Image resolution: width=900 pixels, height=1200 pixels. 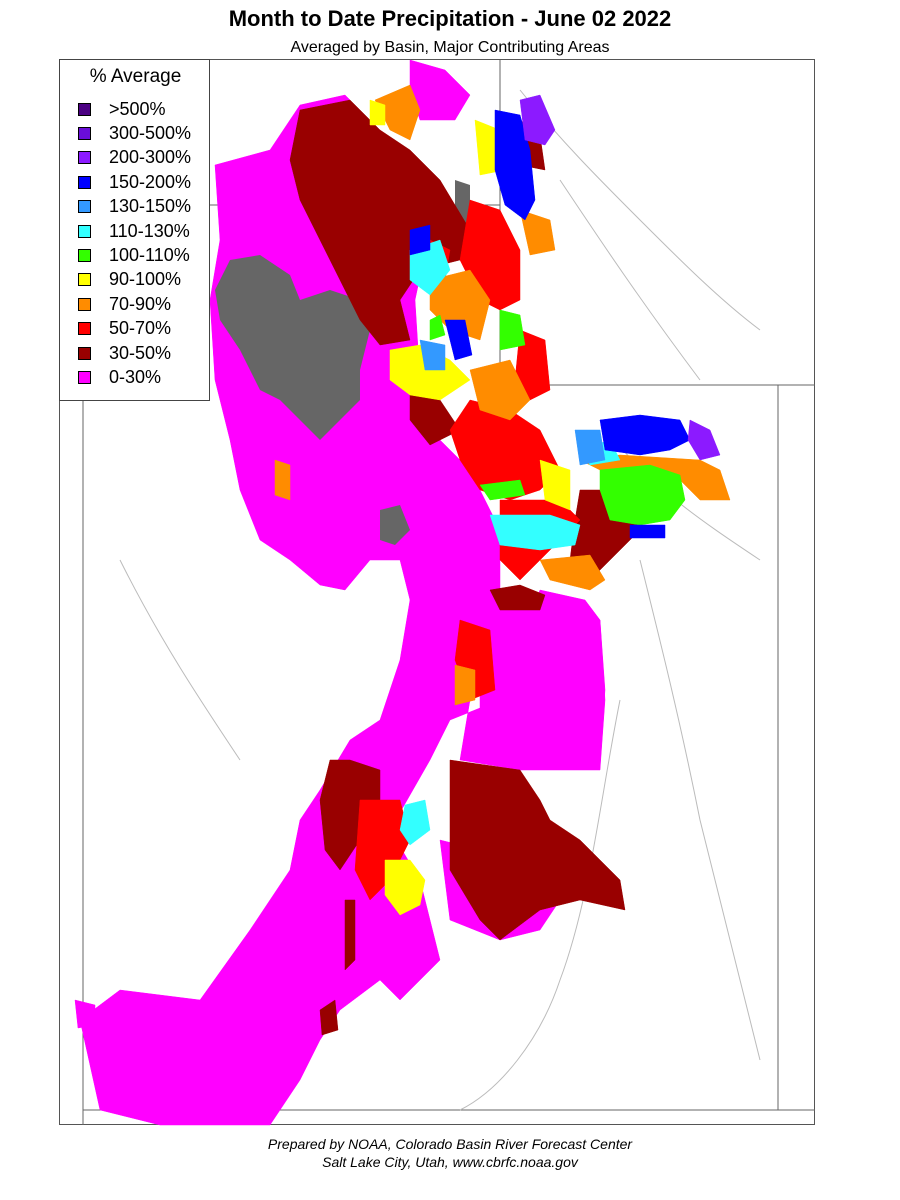 What do you see at coordinates (450, 1162) in the screenshot?
I see `footer-credit-line2: Salt Lake City, Utah, www.cbrfc.noaa.gov` at bounding box center [450, 1162].